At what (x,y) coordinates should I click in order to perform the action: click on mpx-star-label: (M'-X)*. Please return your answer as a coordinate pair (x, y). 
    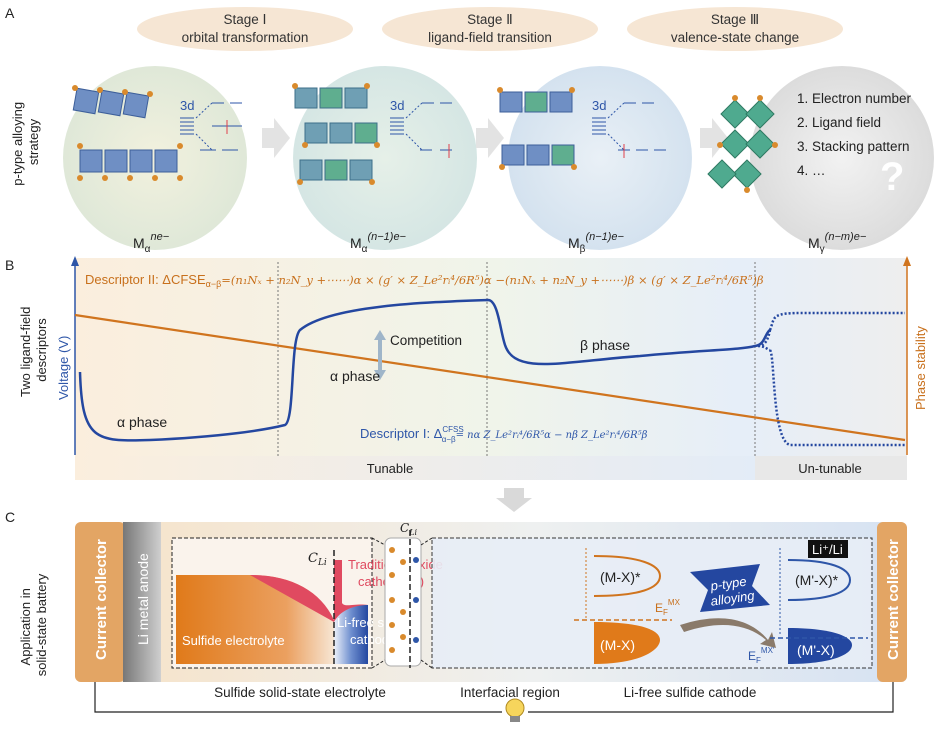
    Looking at the image, I should click on (817, 580).